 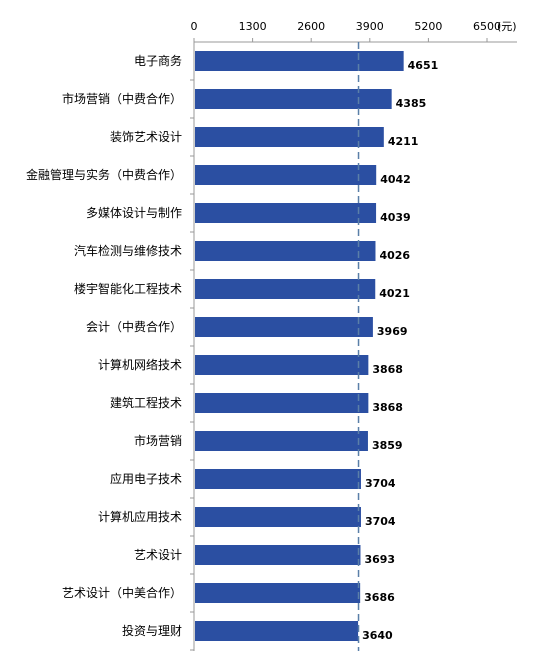 I want to click on x-tick-label: 1300, so click(x=253, y=26).